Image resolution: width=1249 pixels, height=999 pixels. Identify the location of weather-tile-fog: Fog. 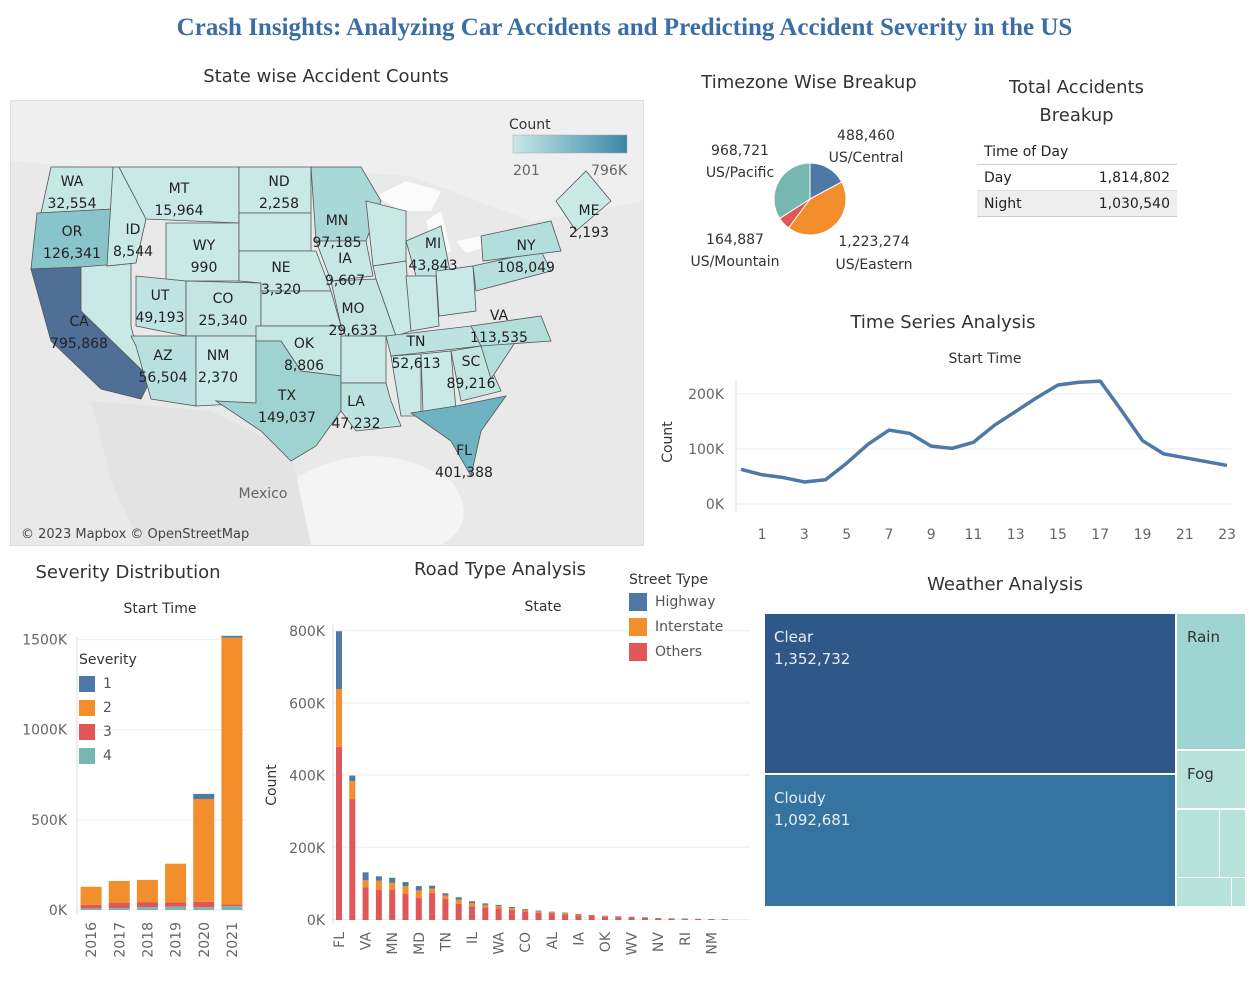
(1211, 780).